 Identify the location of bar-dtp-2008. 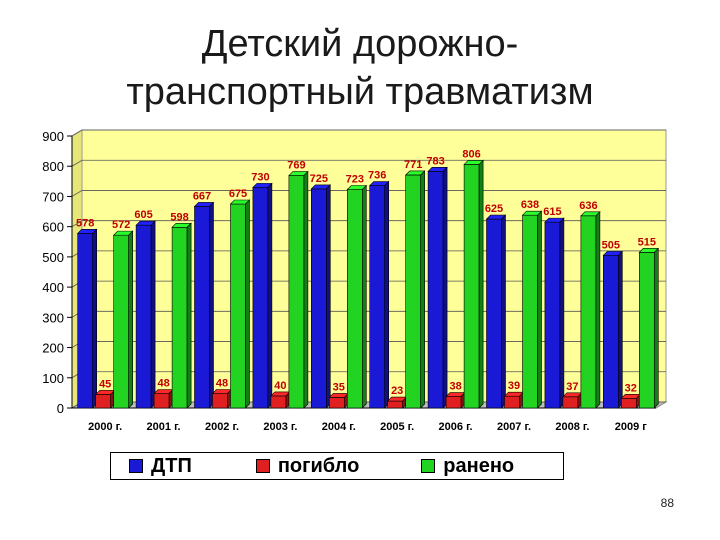
(552, 315).